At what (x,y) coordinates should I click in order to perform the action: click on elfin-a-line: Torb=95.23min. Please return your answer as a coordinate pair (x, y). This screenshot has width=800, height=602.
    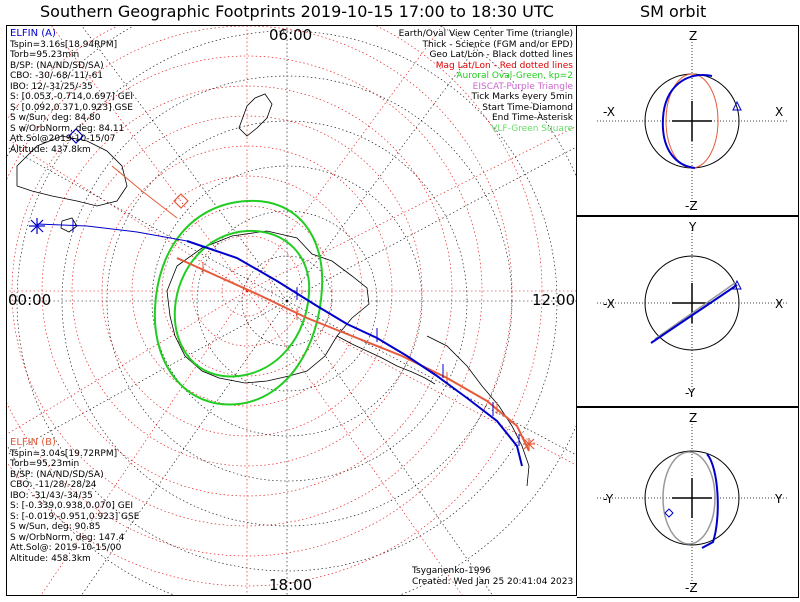
    Looking at the image, I should click on (45, 55).